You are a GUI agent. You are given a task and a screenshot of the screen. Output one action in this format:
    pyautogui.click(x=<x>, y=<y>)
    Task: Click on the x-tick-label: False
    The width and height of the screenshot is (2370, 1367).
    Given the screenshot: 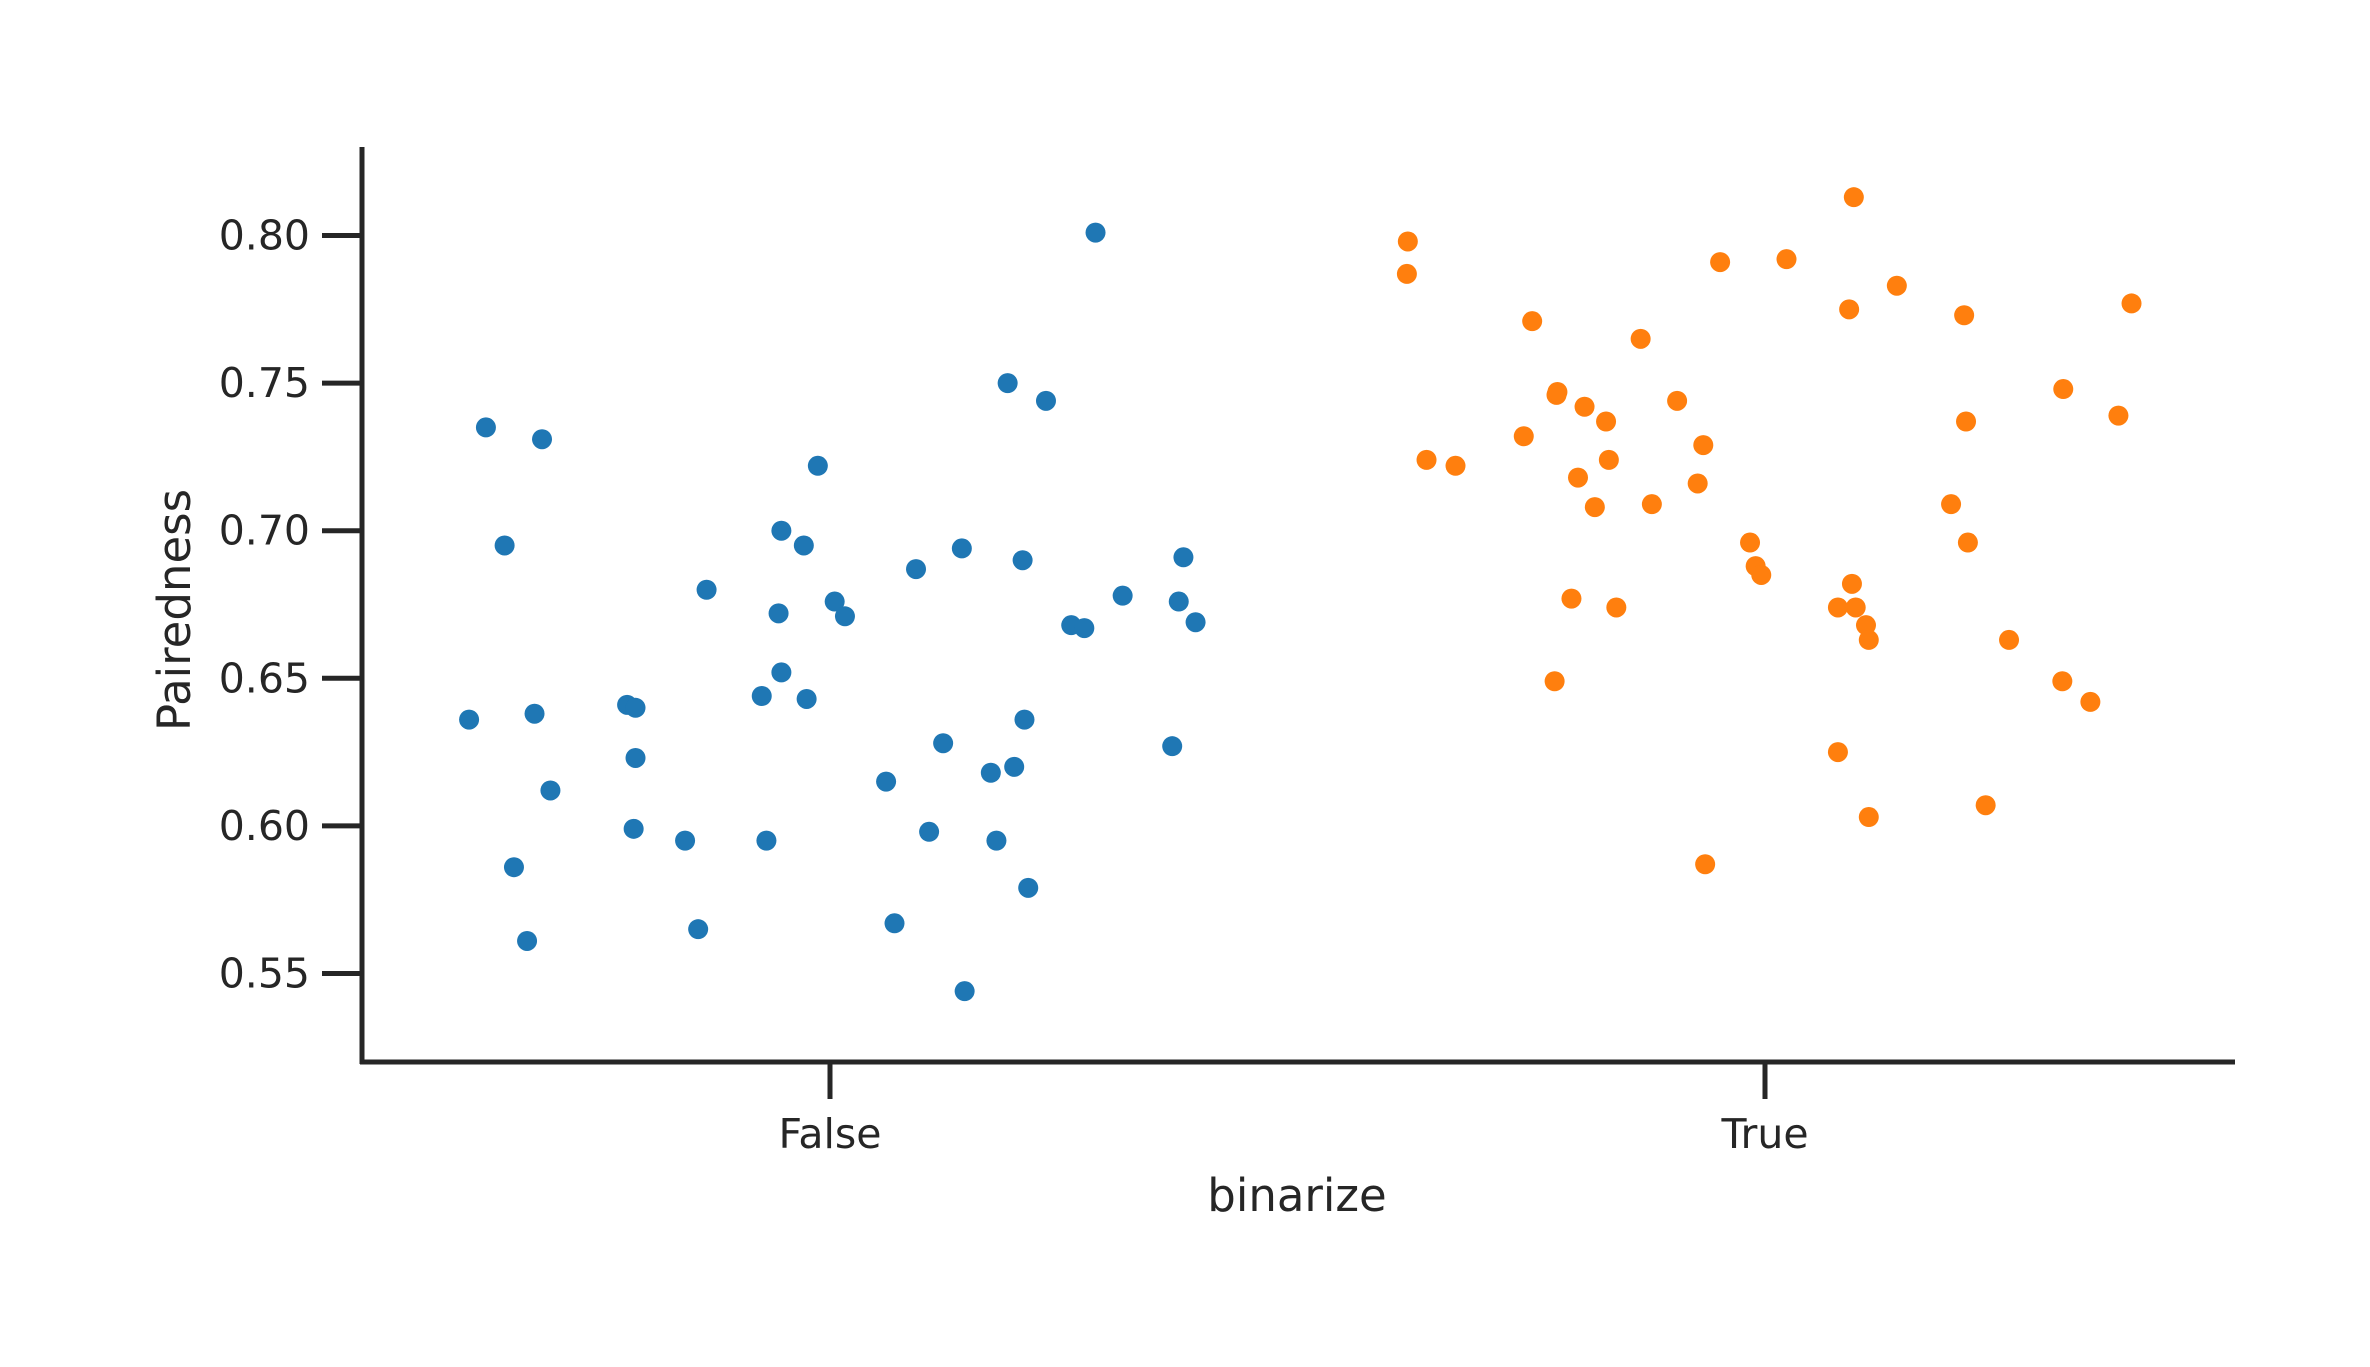 What is the action you would take?
    pyautogui.click(x=830, y=1134)
    